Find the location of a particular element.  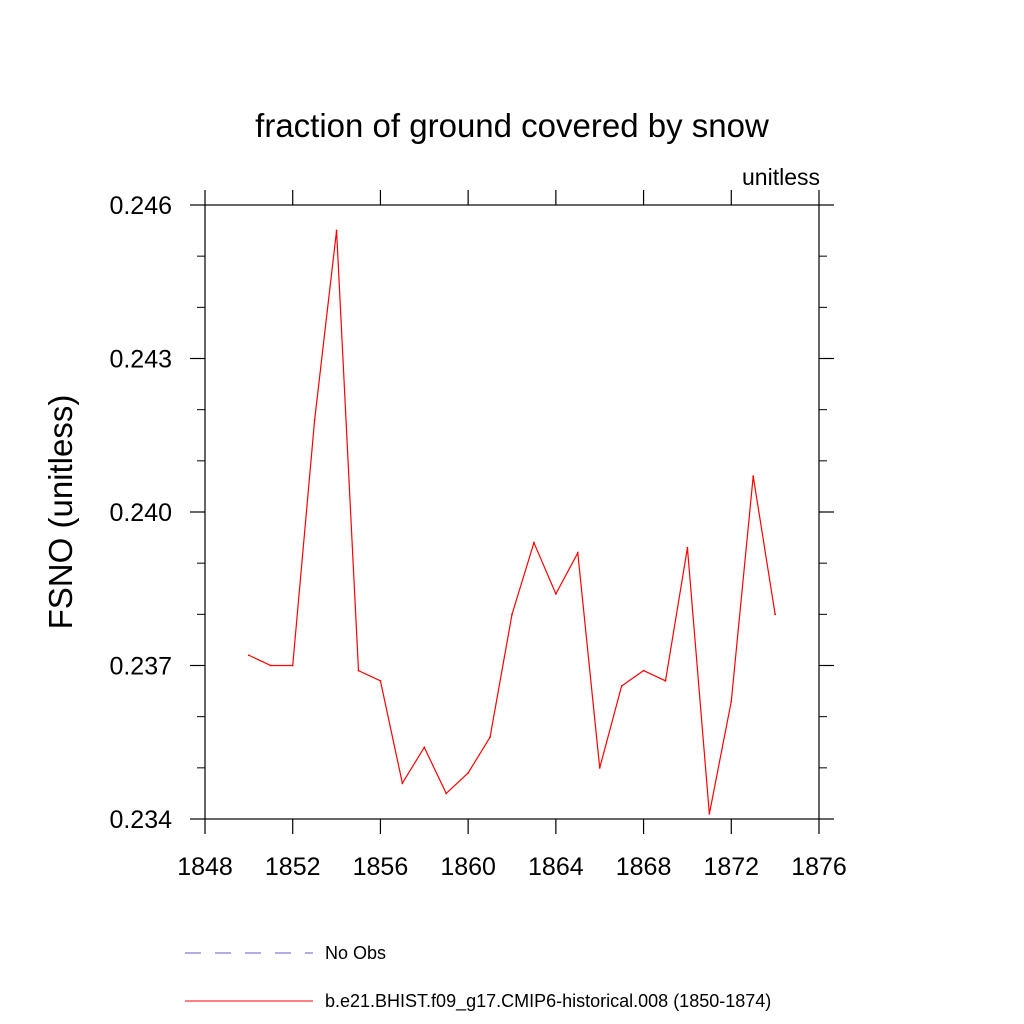

y-tick-label: 0.234 is located at coordinates (140, 820).